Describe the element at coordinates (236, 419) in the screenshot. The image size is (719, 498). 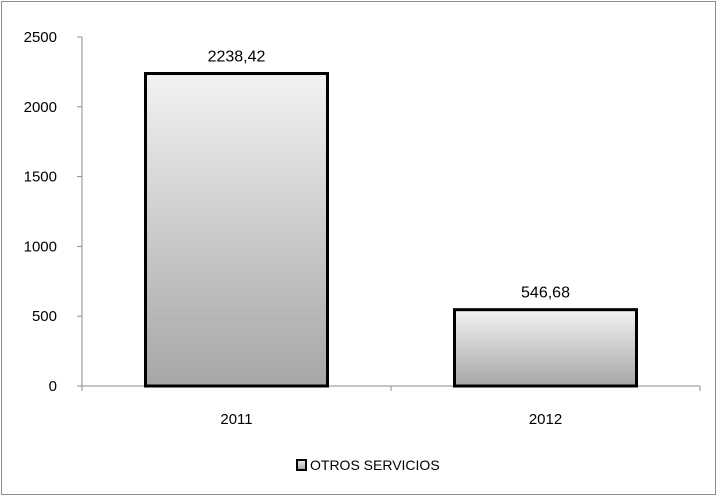
I see `x-tick-label-2011: 2011` at that location.